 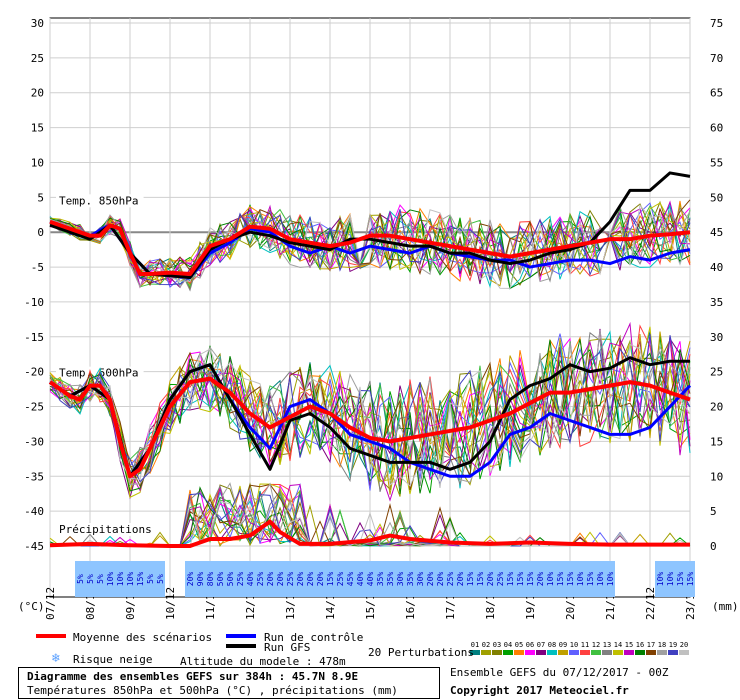 I want to click on perturbation-number: 02, so click(x=486, y=645).